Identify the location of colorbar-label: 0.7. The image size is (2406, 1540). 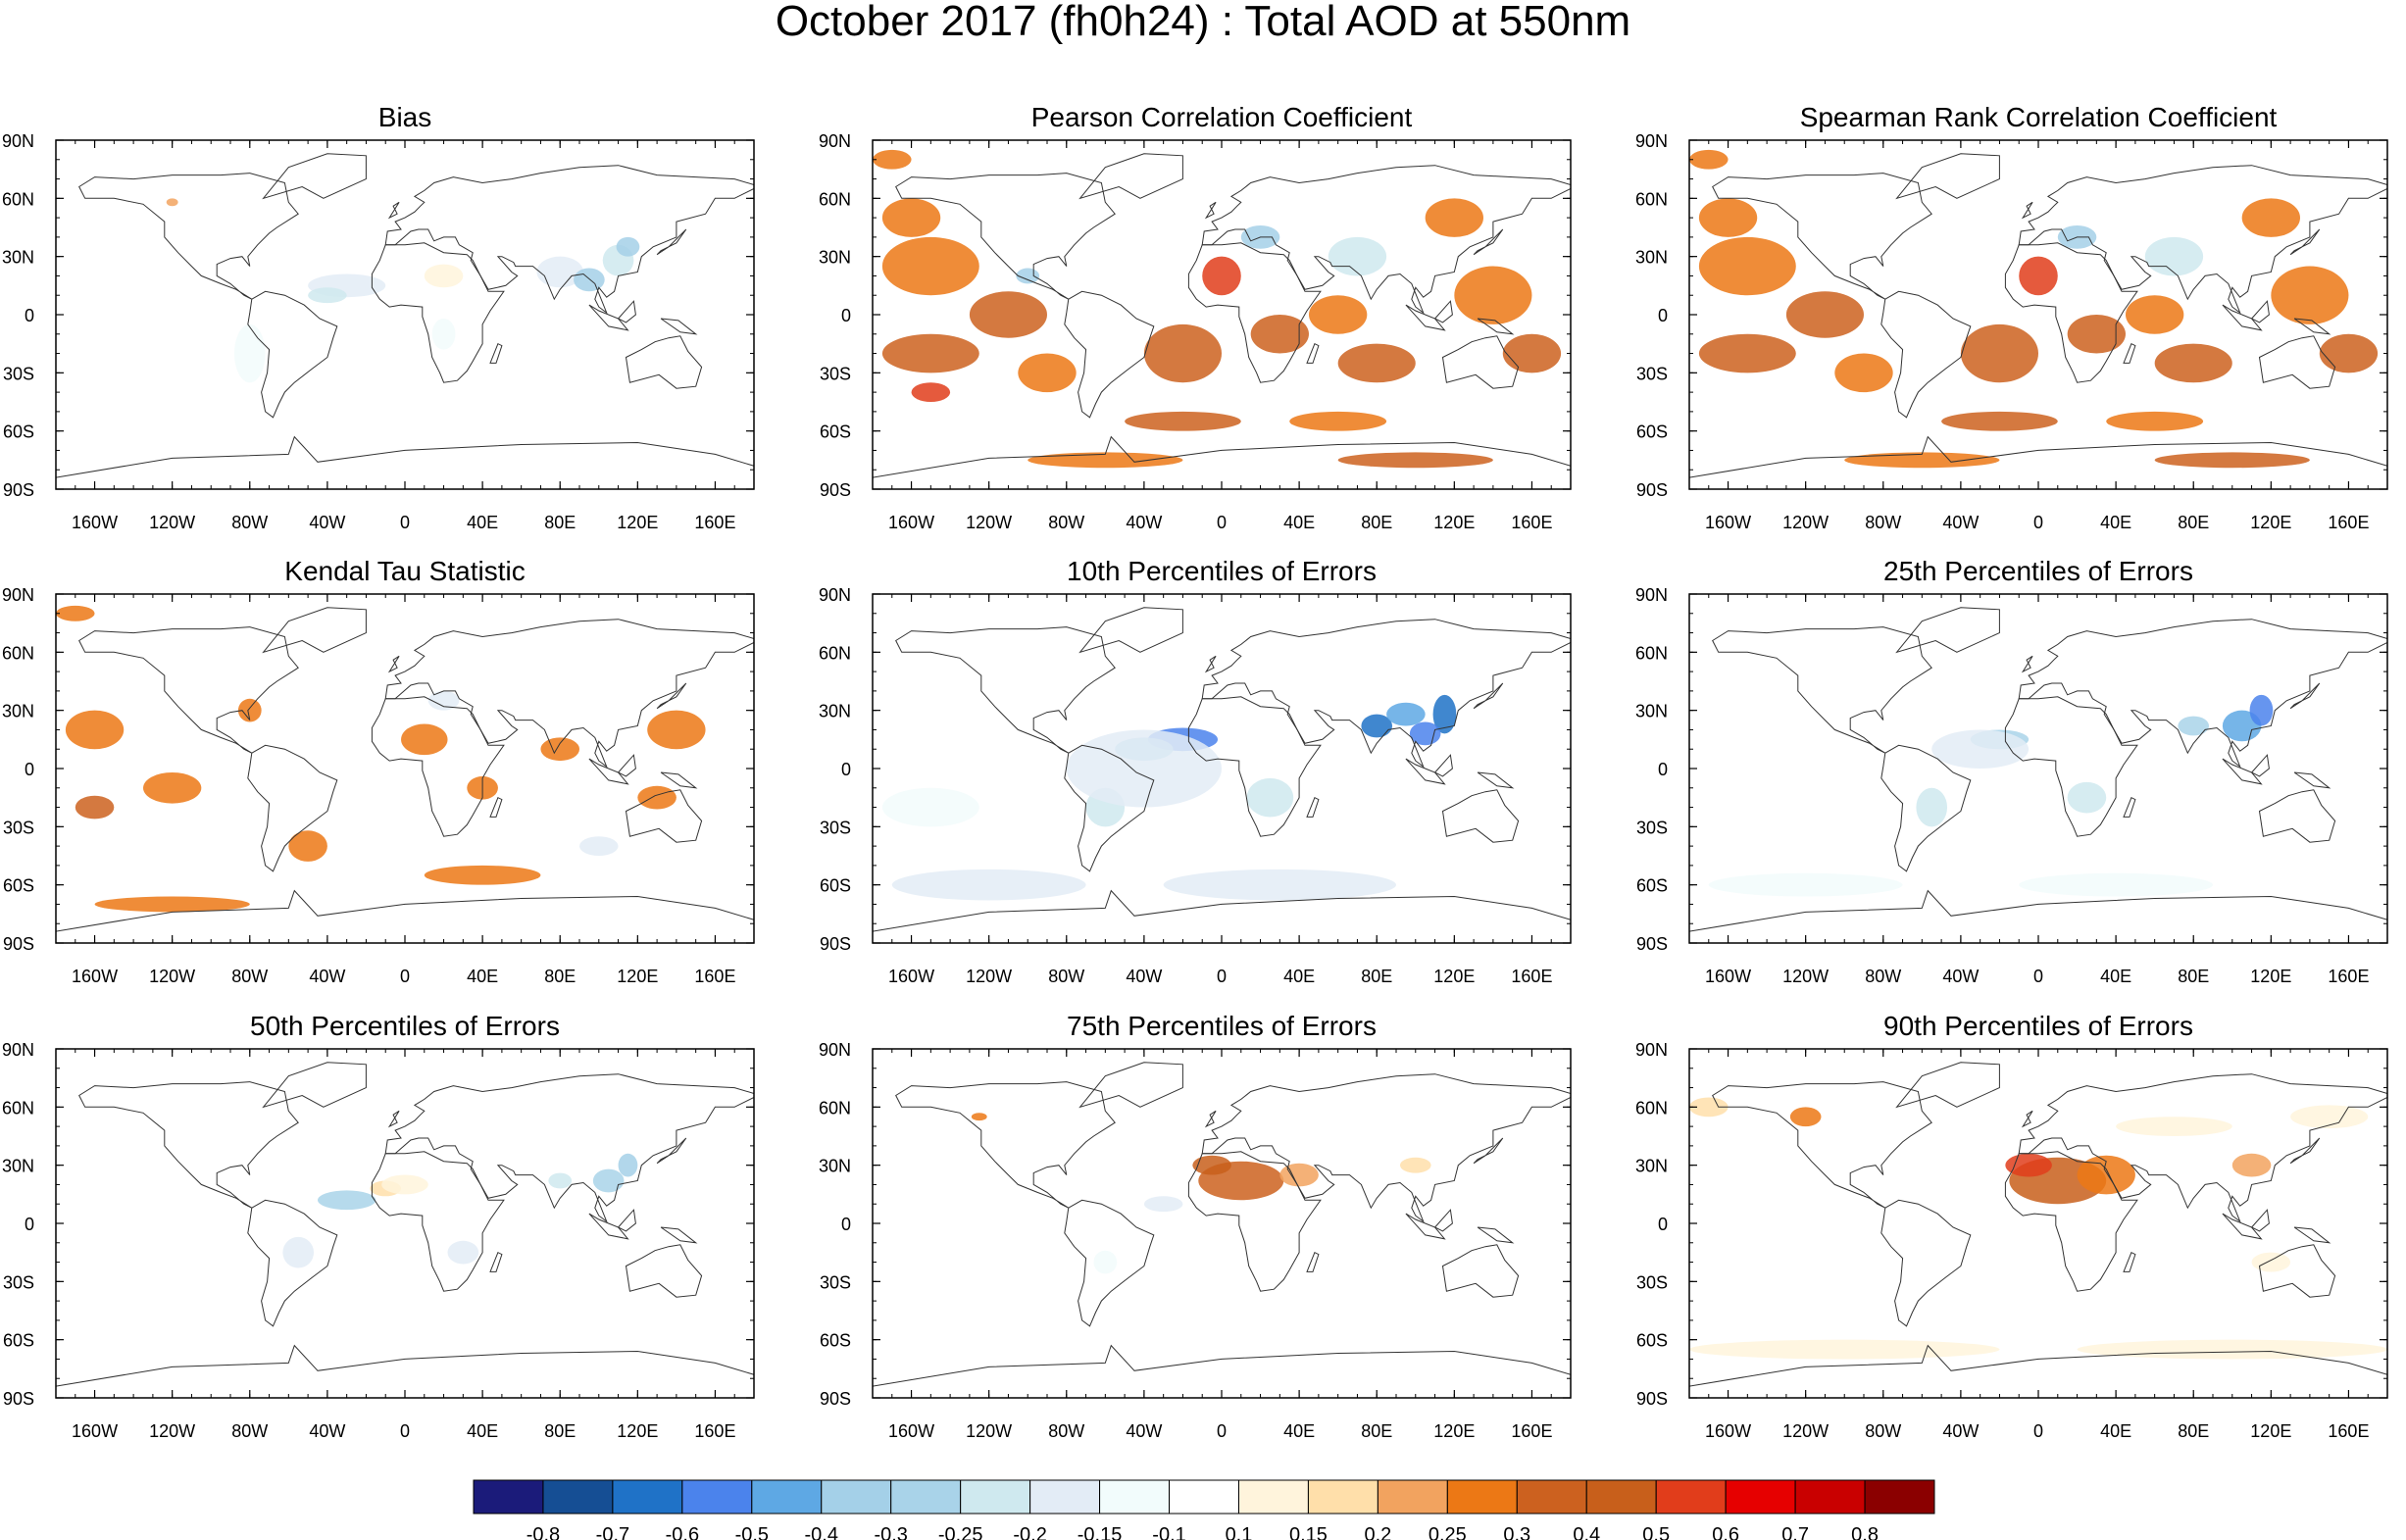
(1795, 1532).